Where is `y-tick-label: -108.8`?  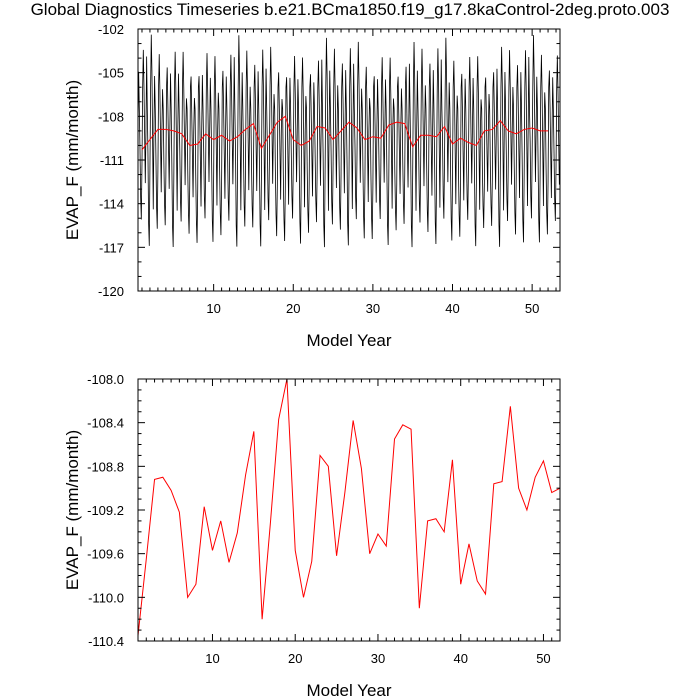 y-tick-label: -108.8 is located at coordinates (105, 466).